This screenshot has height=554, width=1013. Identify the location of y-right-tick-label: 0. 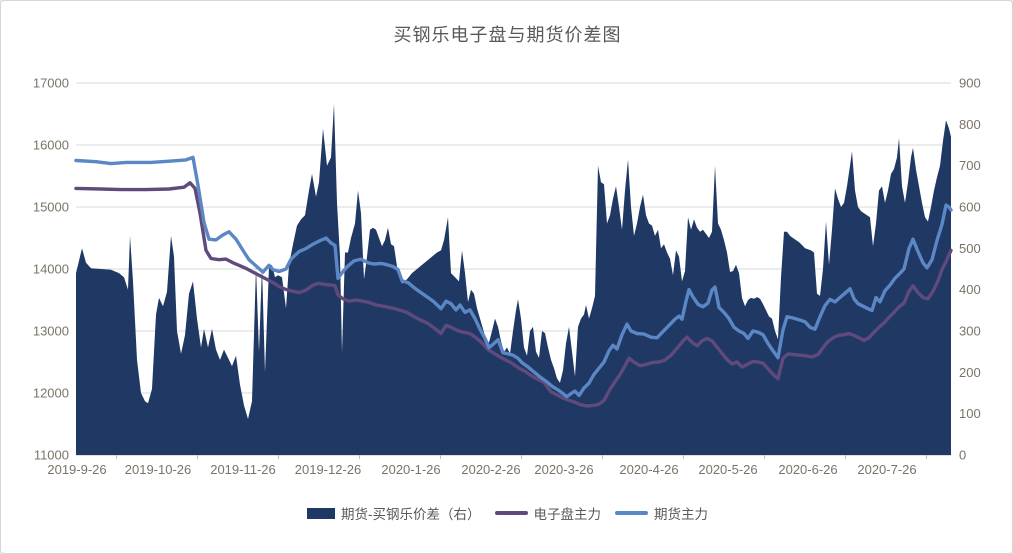
(962, 455).